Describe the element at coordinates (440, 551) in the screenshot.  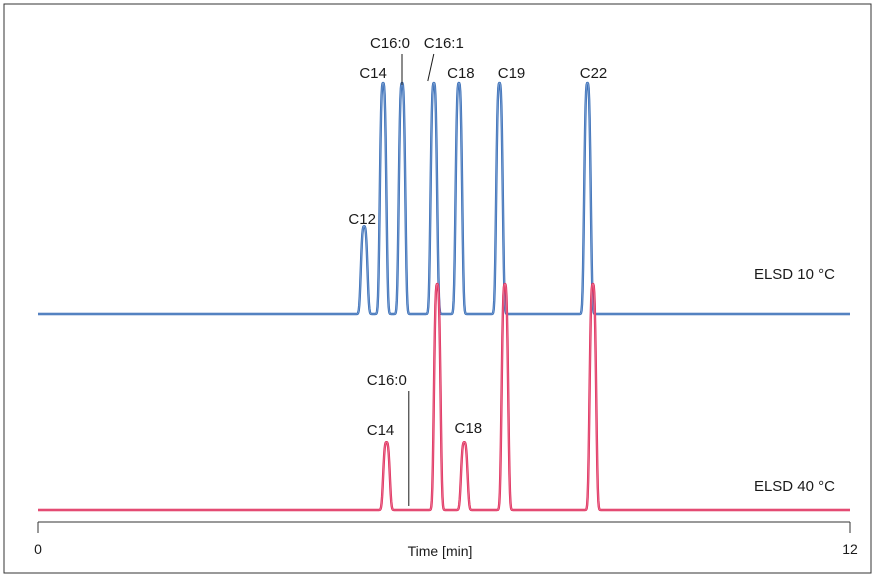
I see `x-axis-title: Time [min]` at that location.